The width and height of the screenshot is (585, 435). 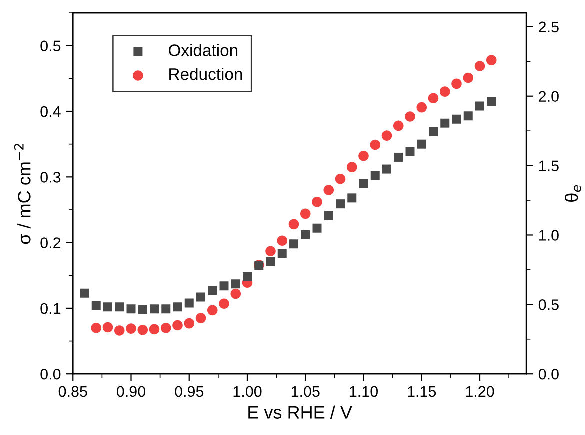 I want to click on y-tick-label: 0.1, so click(x=50, y=308).